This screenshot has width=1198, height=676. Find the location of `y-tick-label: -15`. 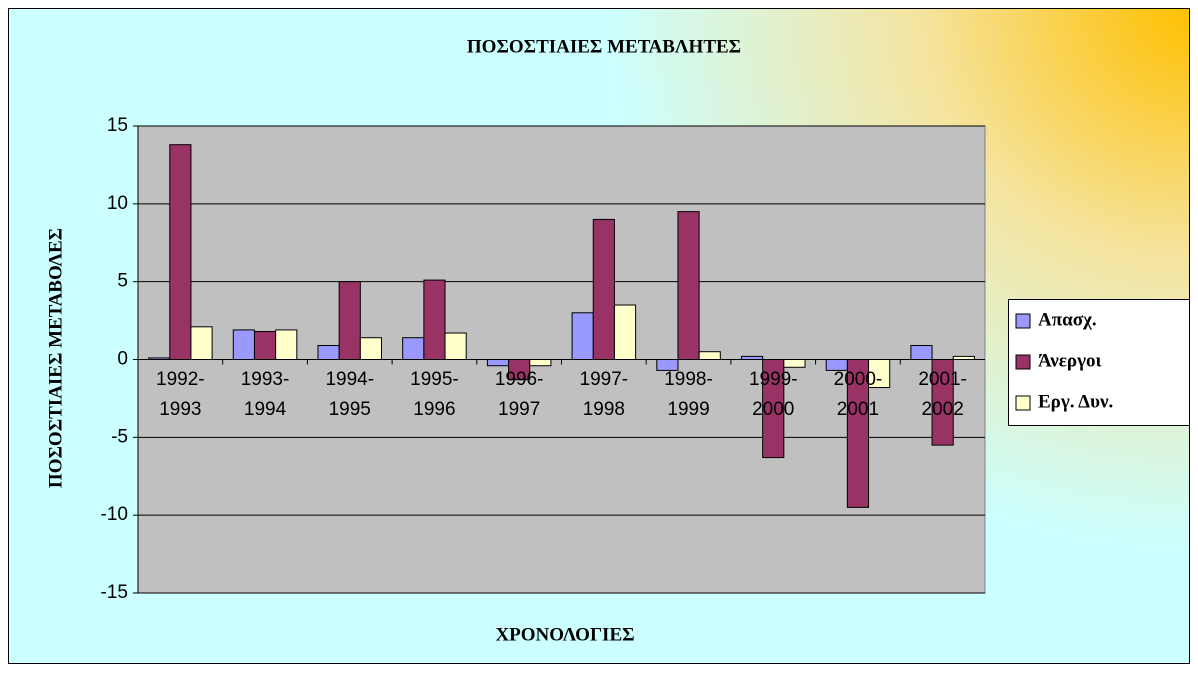

y-tick-label: -15 is located at coordinates (114, 592).